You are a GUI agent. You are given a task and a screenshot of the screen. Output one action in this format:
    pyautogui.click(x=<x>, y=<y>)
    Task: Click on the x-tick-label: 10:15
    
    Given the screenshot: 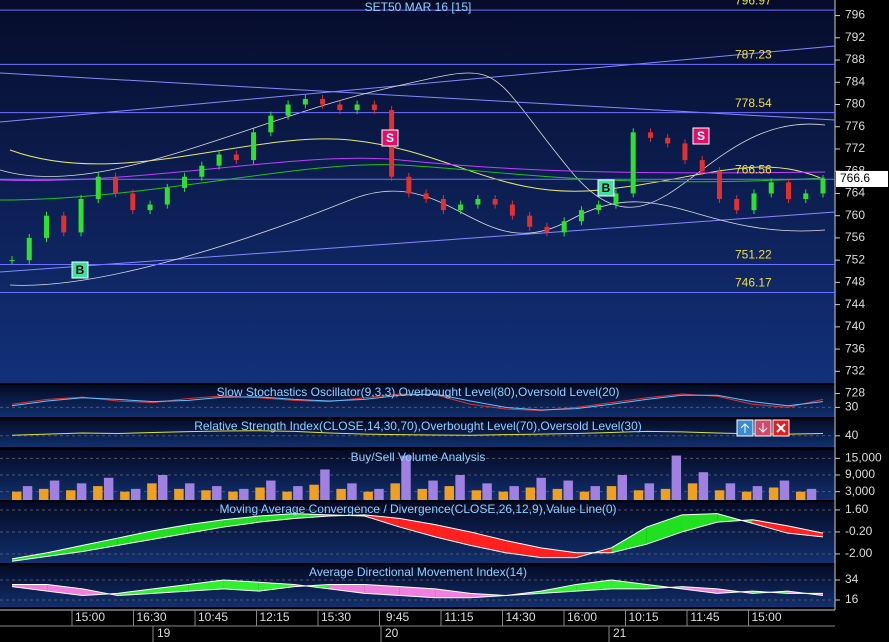 What is the action you would take?
    pyautogui.click(x=643, y=617)
    